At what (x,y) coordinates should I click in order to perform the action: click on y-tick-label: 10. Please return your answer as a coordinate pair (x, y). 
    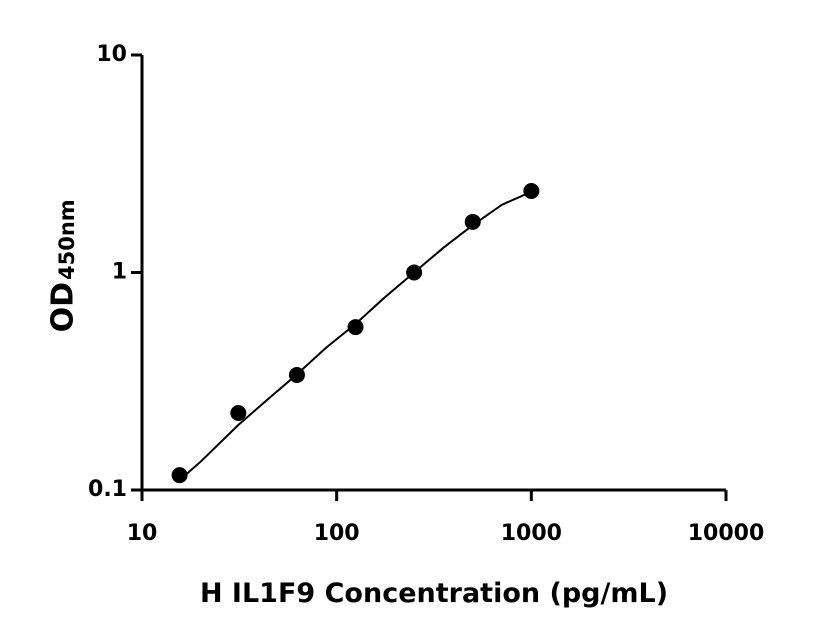
    Looking at the image, I should click on (111, 54).